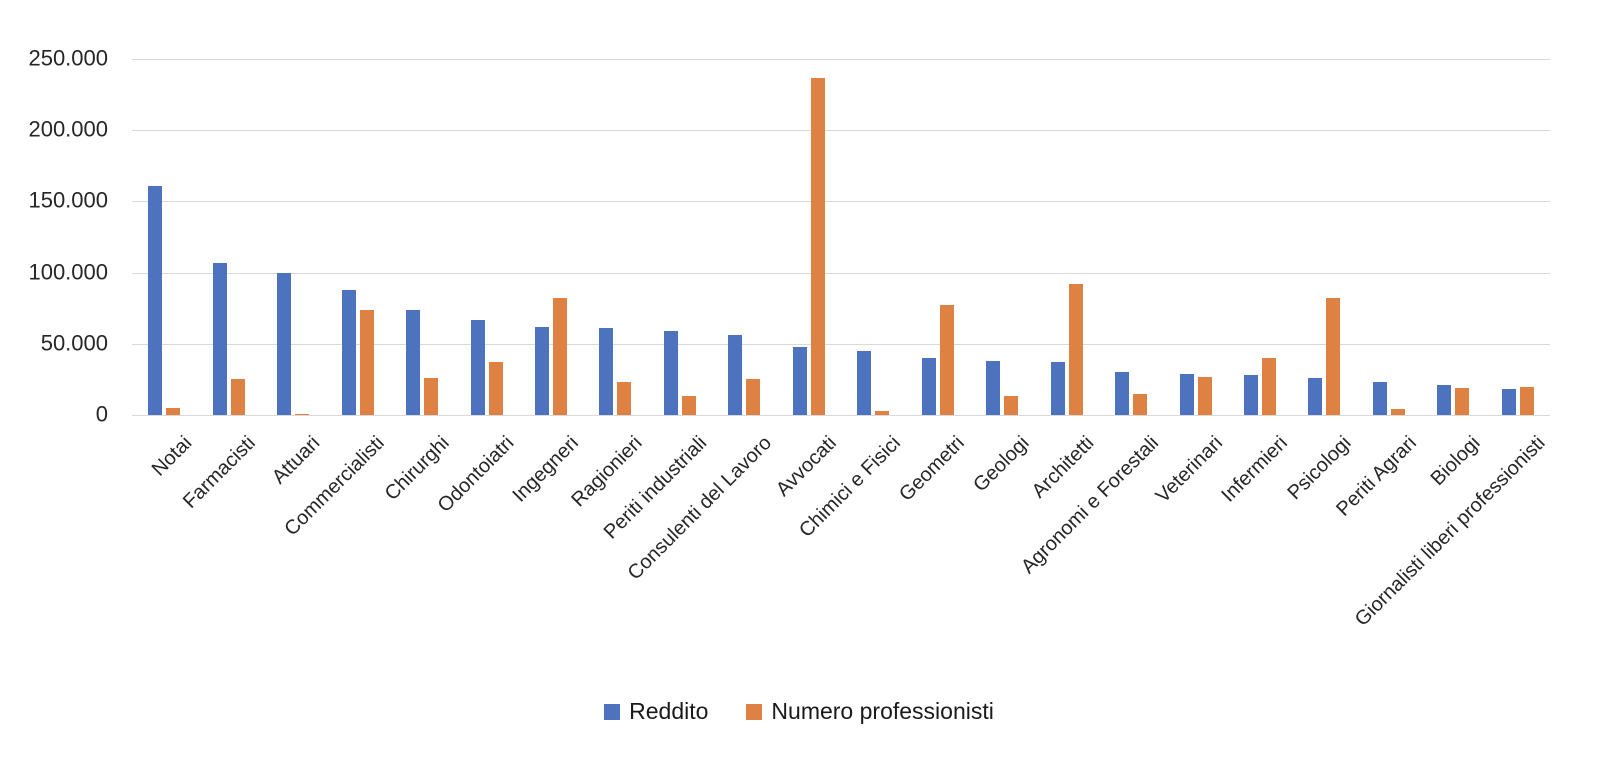 The height and width of the screenshot is (778, 1598). I want to click on legend-label-reddito: Reddito, so click(669, 711).